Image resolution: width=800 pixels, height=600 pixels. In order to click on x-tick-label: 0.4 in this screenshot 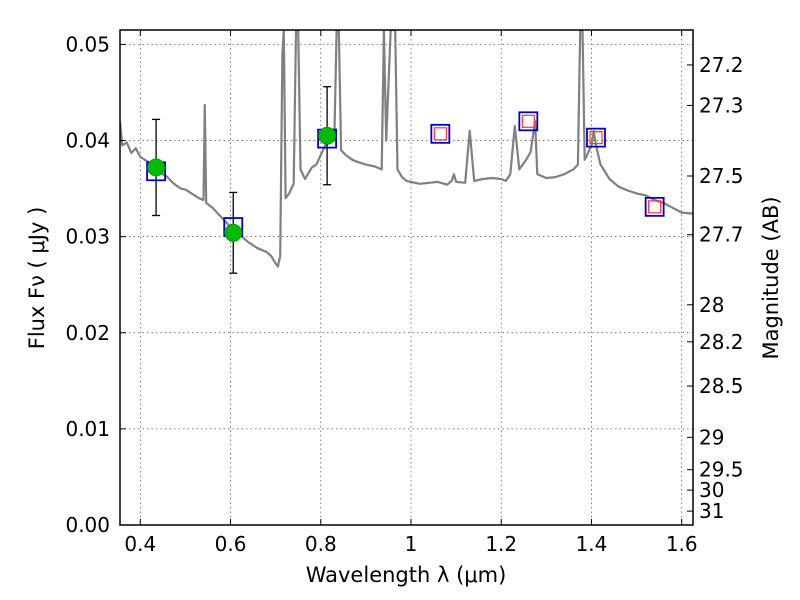, I will do `click(140, 544)`.